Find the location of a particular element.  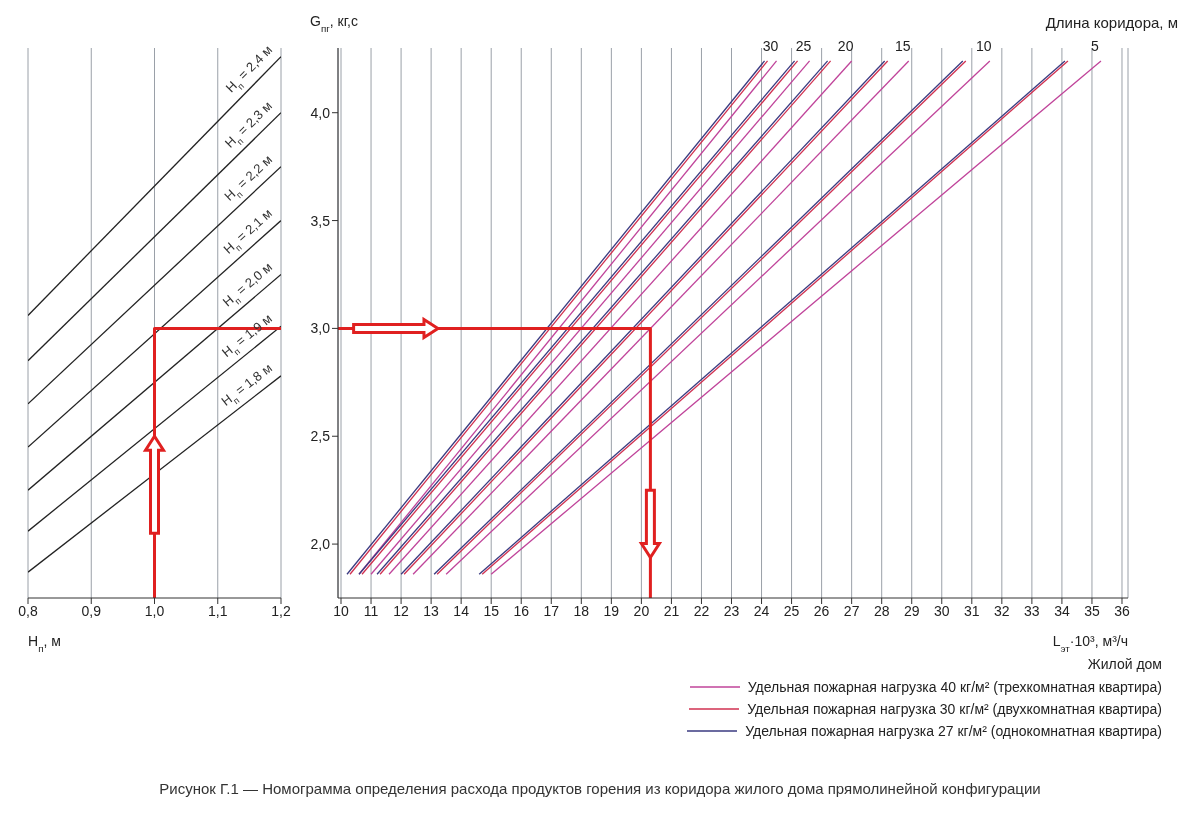

annotation: 25 is located at coordinates (803, 45).